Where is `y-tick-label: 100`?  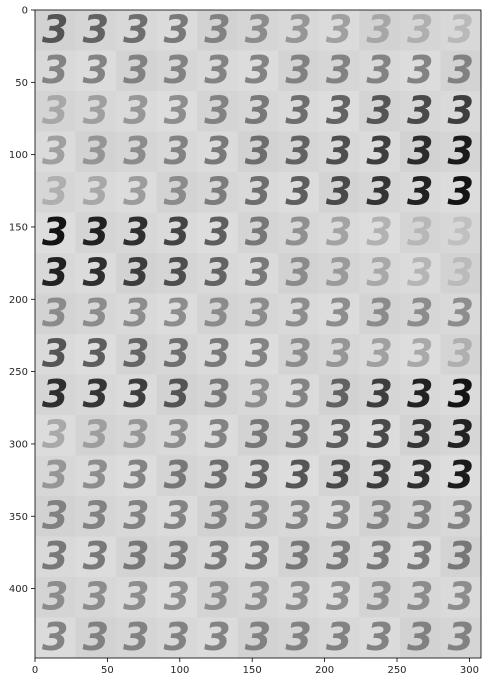 y-tick-label: 100 is located at coordinates (18, 155).